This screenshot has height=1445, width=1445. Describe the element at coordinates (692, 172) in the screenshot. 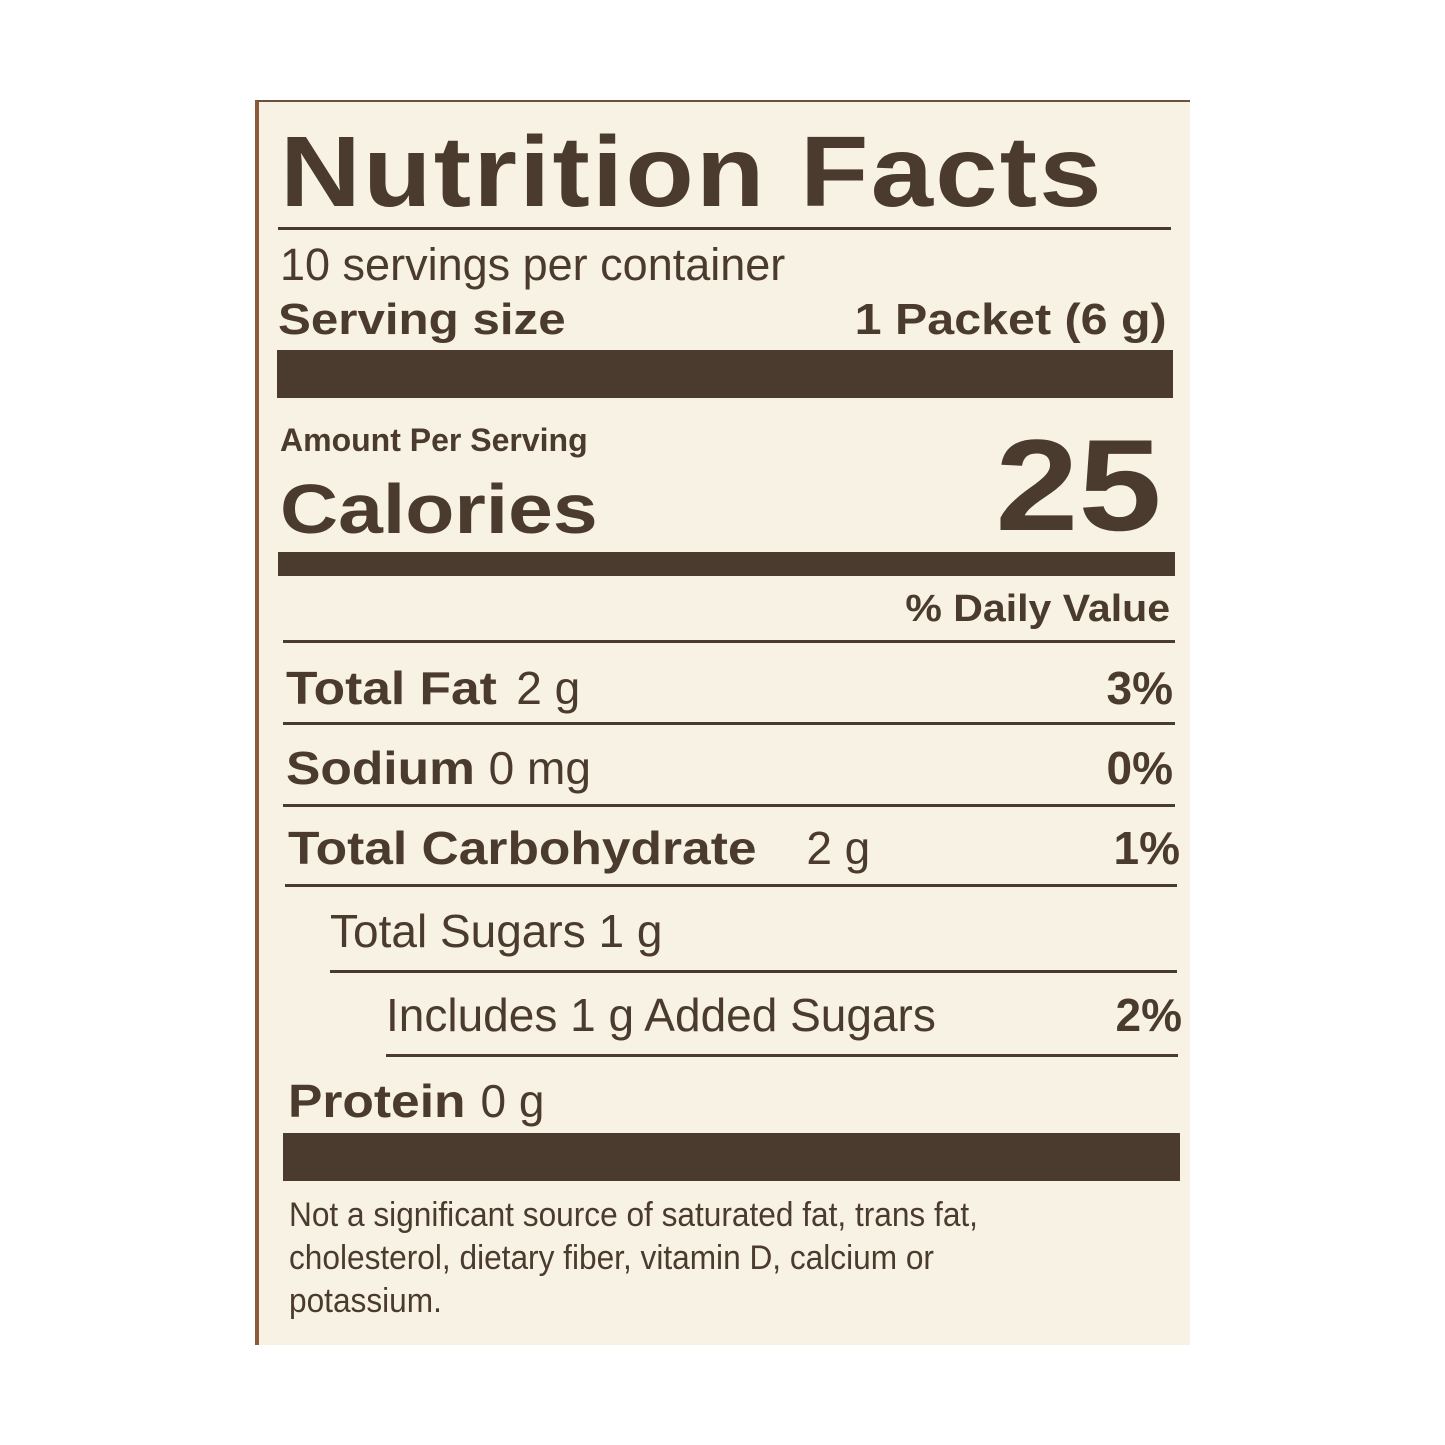

I see `label-title: Nutrition Facts` at that location.